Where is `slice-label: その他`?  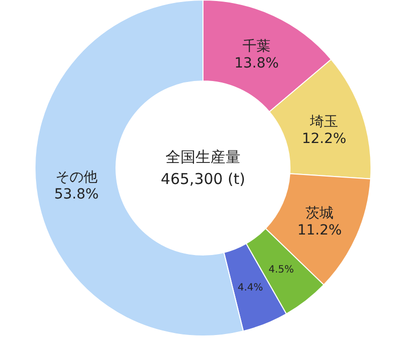
slice-label: その他 is located at coordinates (76, 177).